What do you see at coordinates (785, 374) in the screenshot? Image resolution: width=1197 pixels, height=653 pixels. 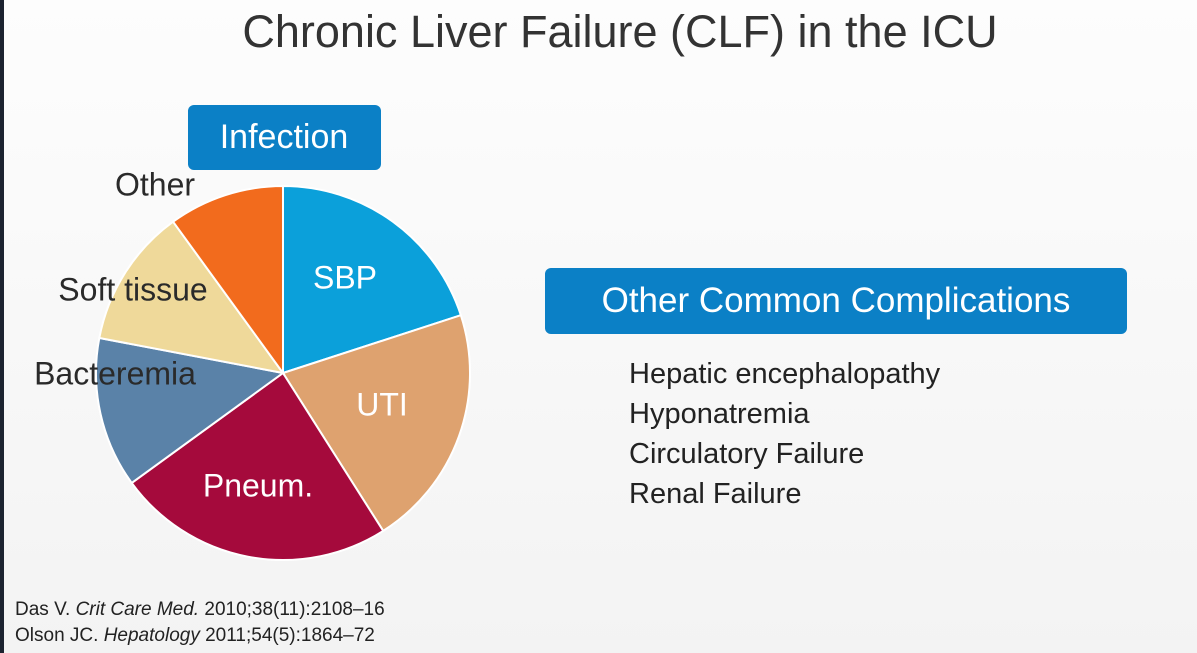 I see `complication-item: Hepatic encephalopathy` at bounding box center [785, 374].